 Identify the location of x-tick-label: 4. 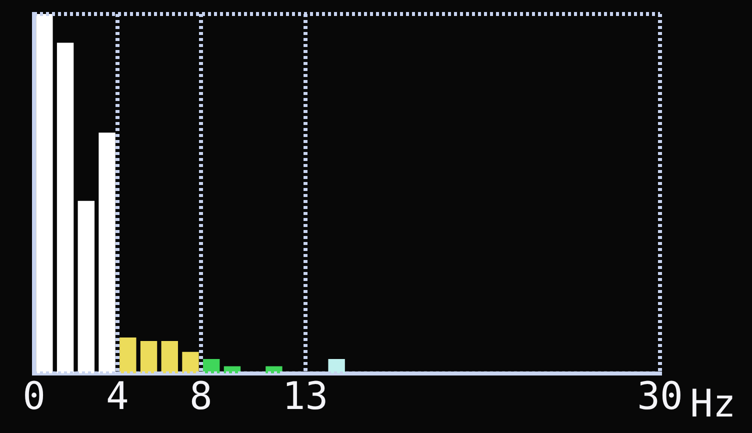
(117, 396).